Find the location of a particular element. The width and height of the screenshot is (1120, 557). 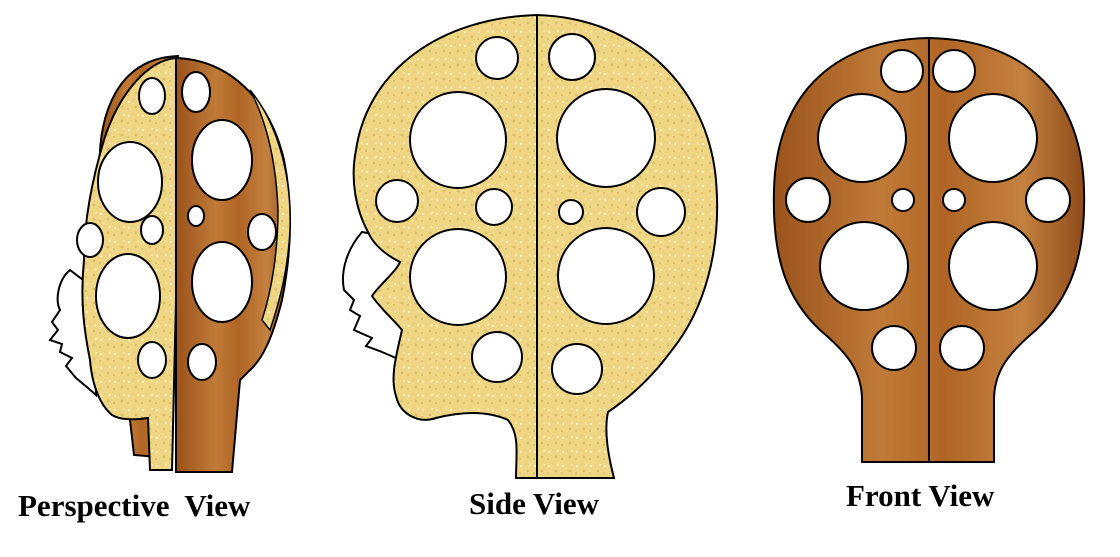

front-view-caption: Front View is located at coordinates (920, 495).